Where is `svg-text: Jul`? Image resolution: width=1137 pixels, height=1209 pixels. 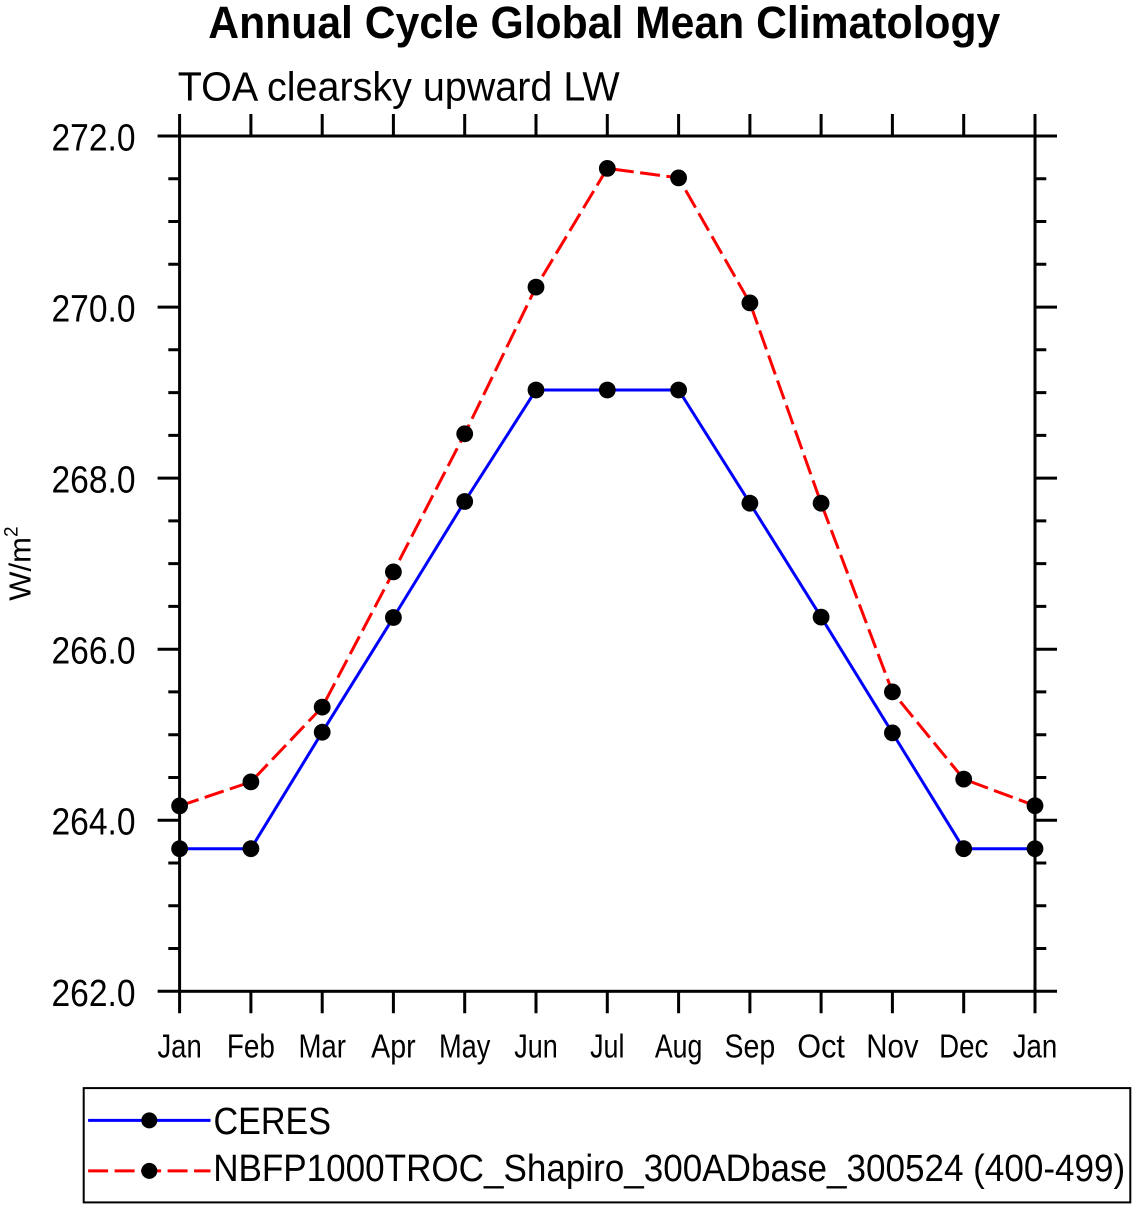
svg-text: Jul is located at coordinates (607, 1046).